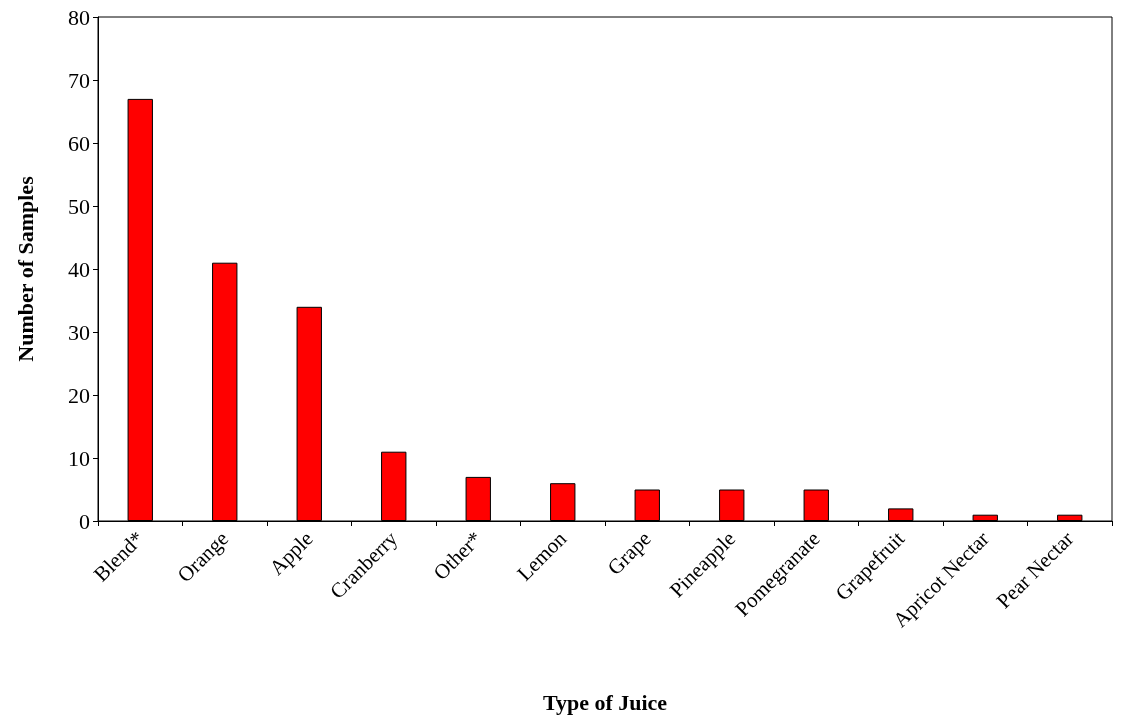  Describe the element at coordinates (79, 206) in the screenshot. I see `y-tick-label: 50` at that location.